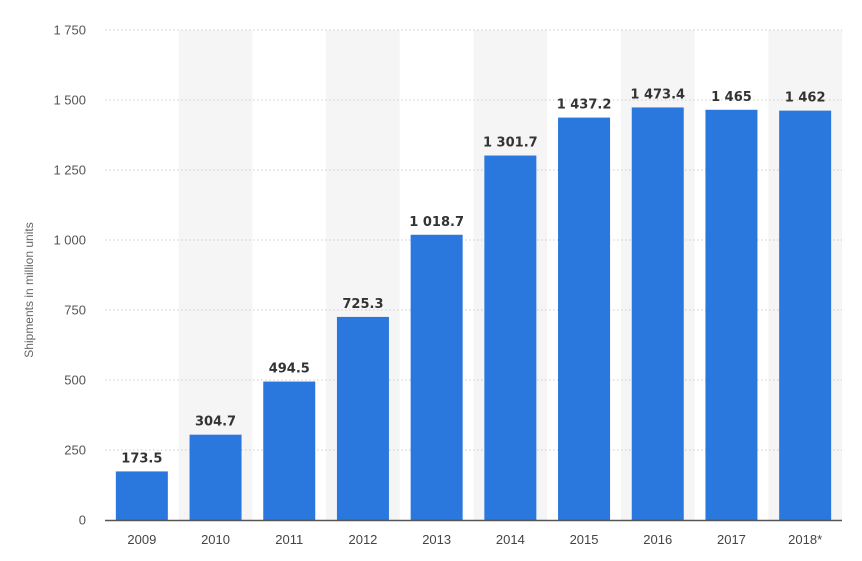 Image resolution: width=862 pixels, height=561 pixels. What do you see at coordinates (289, 369) in the screenshot?
I see `data-label: 494.5` at bounding box center [289, 369].